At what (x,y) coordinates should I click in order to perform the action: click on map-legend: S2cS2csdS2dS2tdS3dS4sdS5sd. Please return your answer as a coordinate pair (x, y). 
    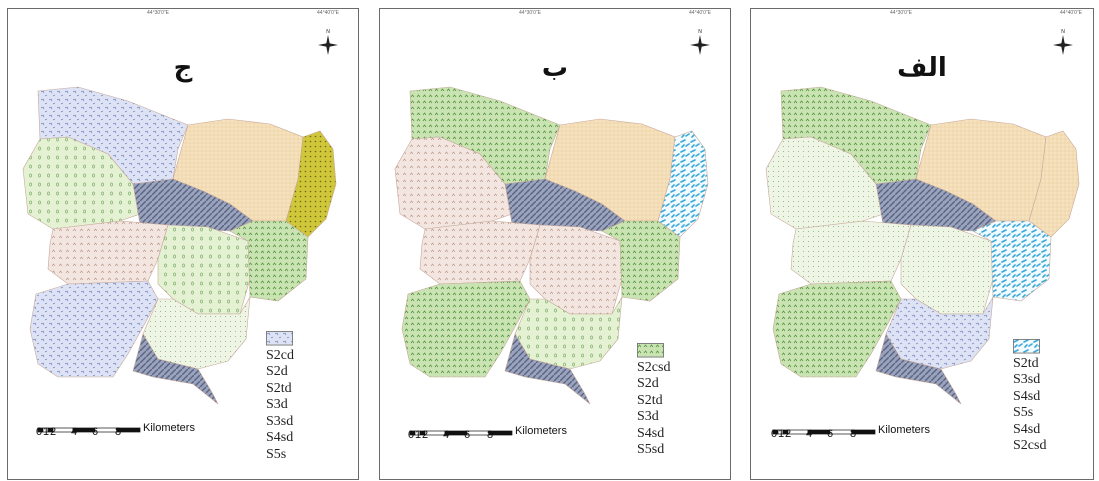
    Looking at the image, I should click on (653, 401).